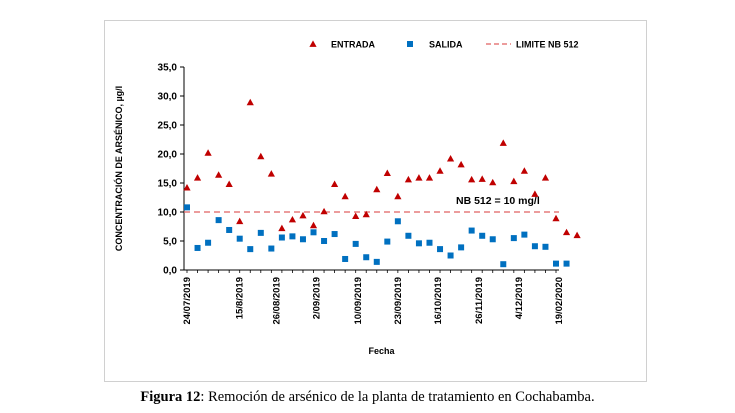  Describe the element at coordinates (381, 351) in the screenshot. I see `x-axis-title: Fecha` at that location.